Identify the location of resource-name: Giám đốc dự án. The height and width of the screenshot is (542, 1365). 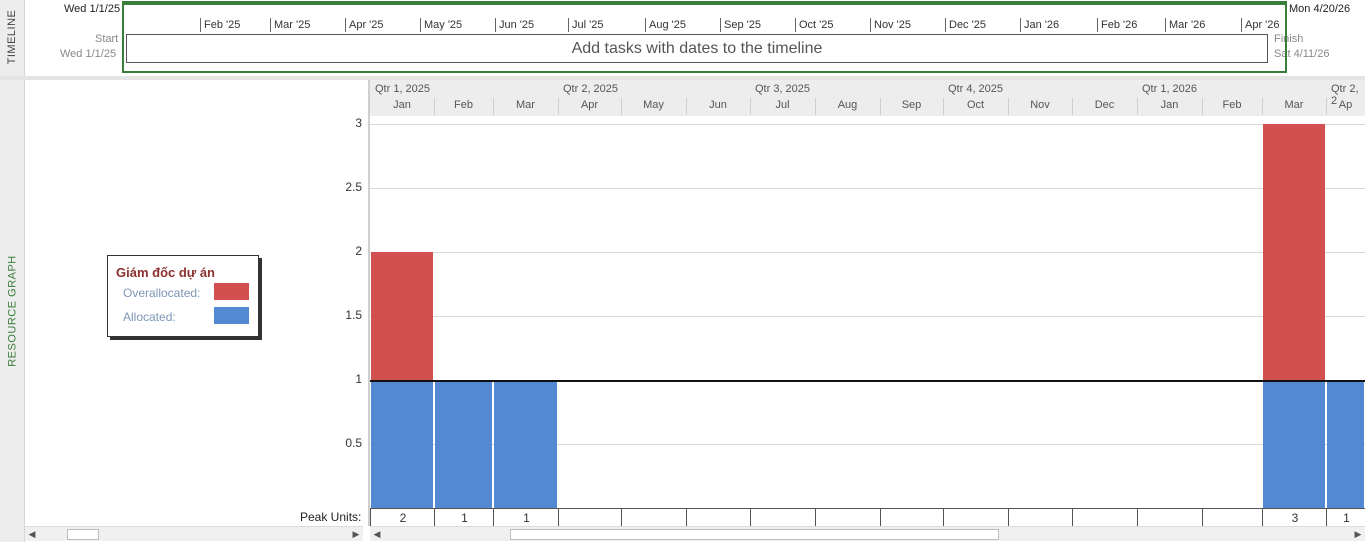
(165, 272).